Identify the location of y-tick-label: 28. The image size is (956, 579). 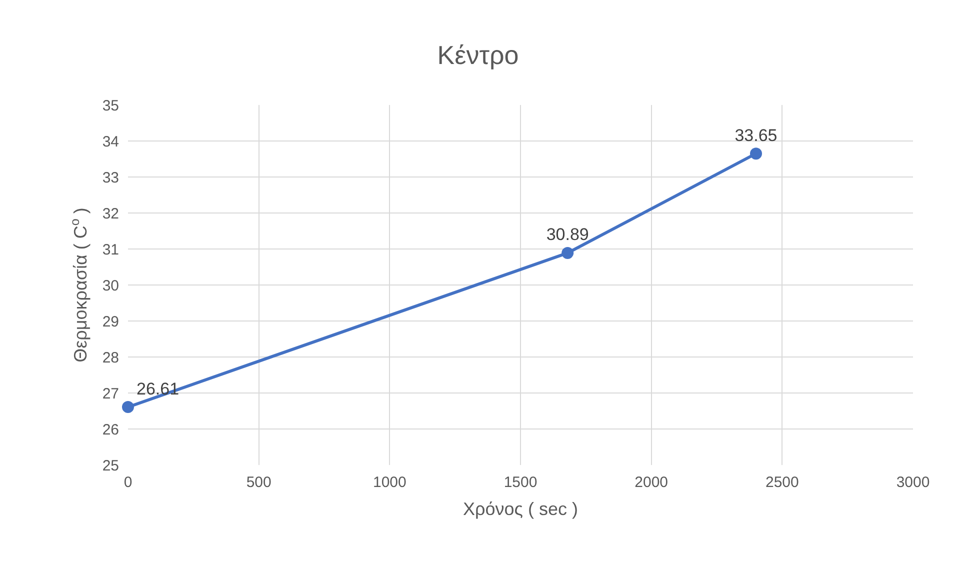
(110, 357).